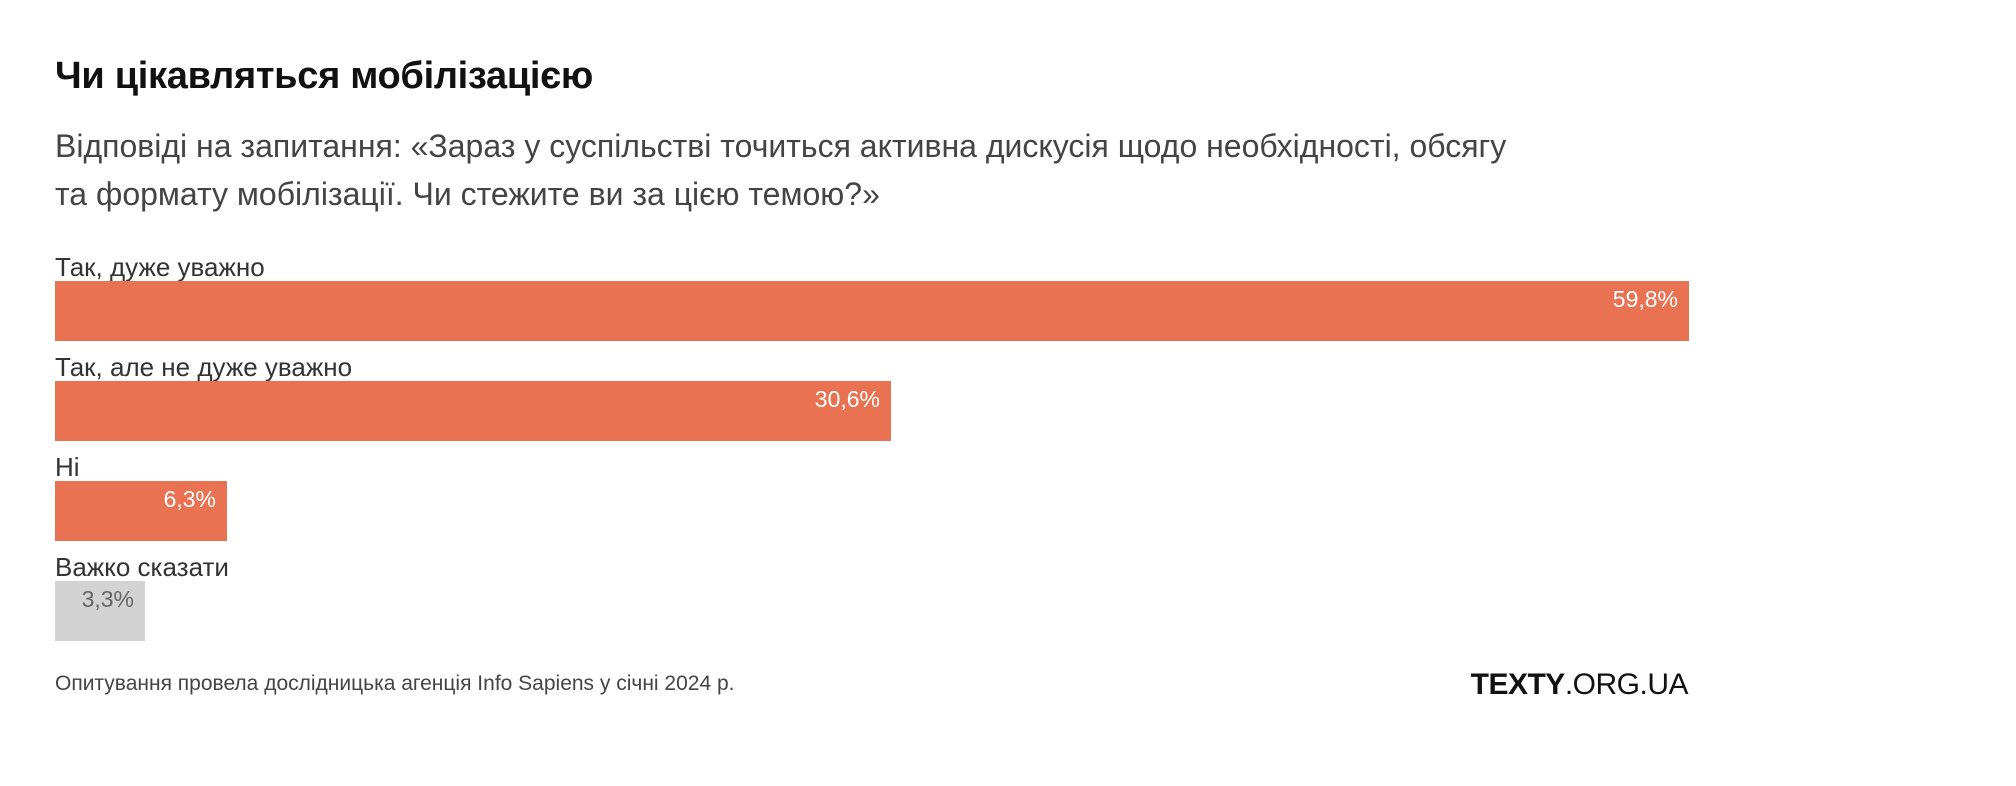  Describe the element at coordinates (141, 511) in the screenshot. I see `bar: 6,3%` at that location.